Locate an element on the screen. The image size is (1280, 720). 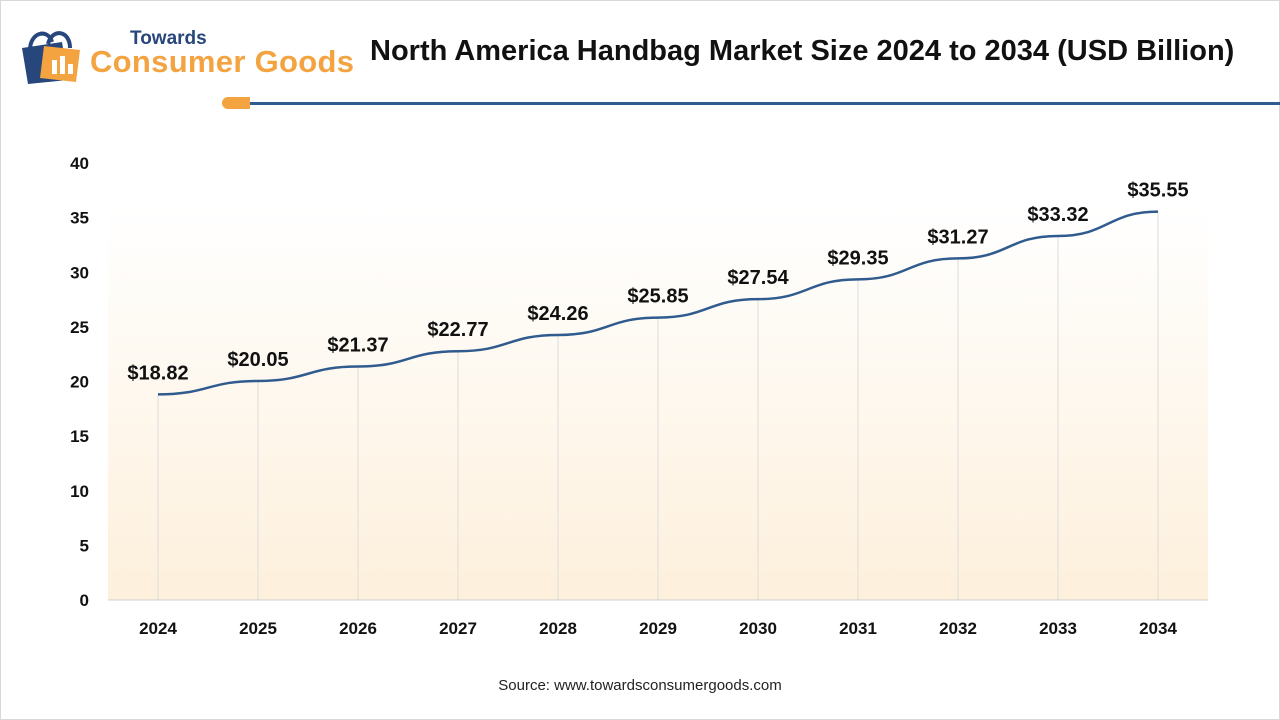
data-label: $18.82 is located at coordinates (157, 373).